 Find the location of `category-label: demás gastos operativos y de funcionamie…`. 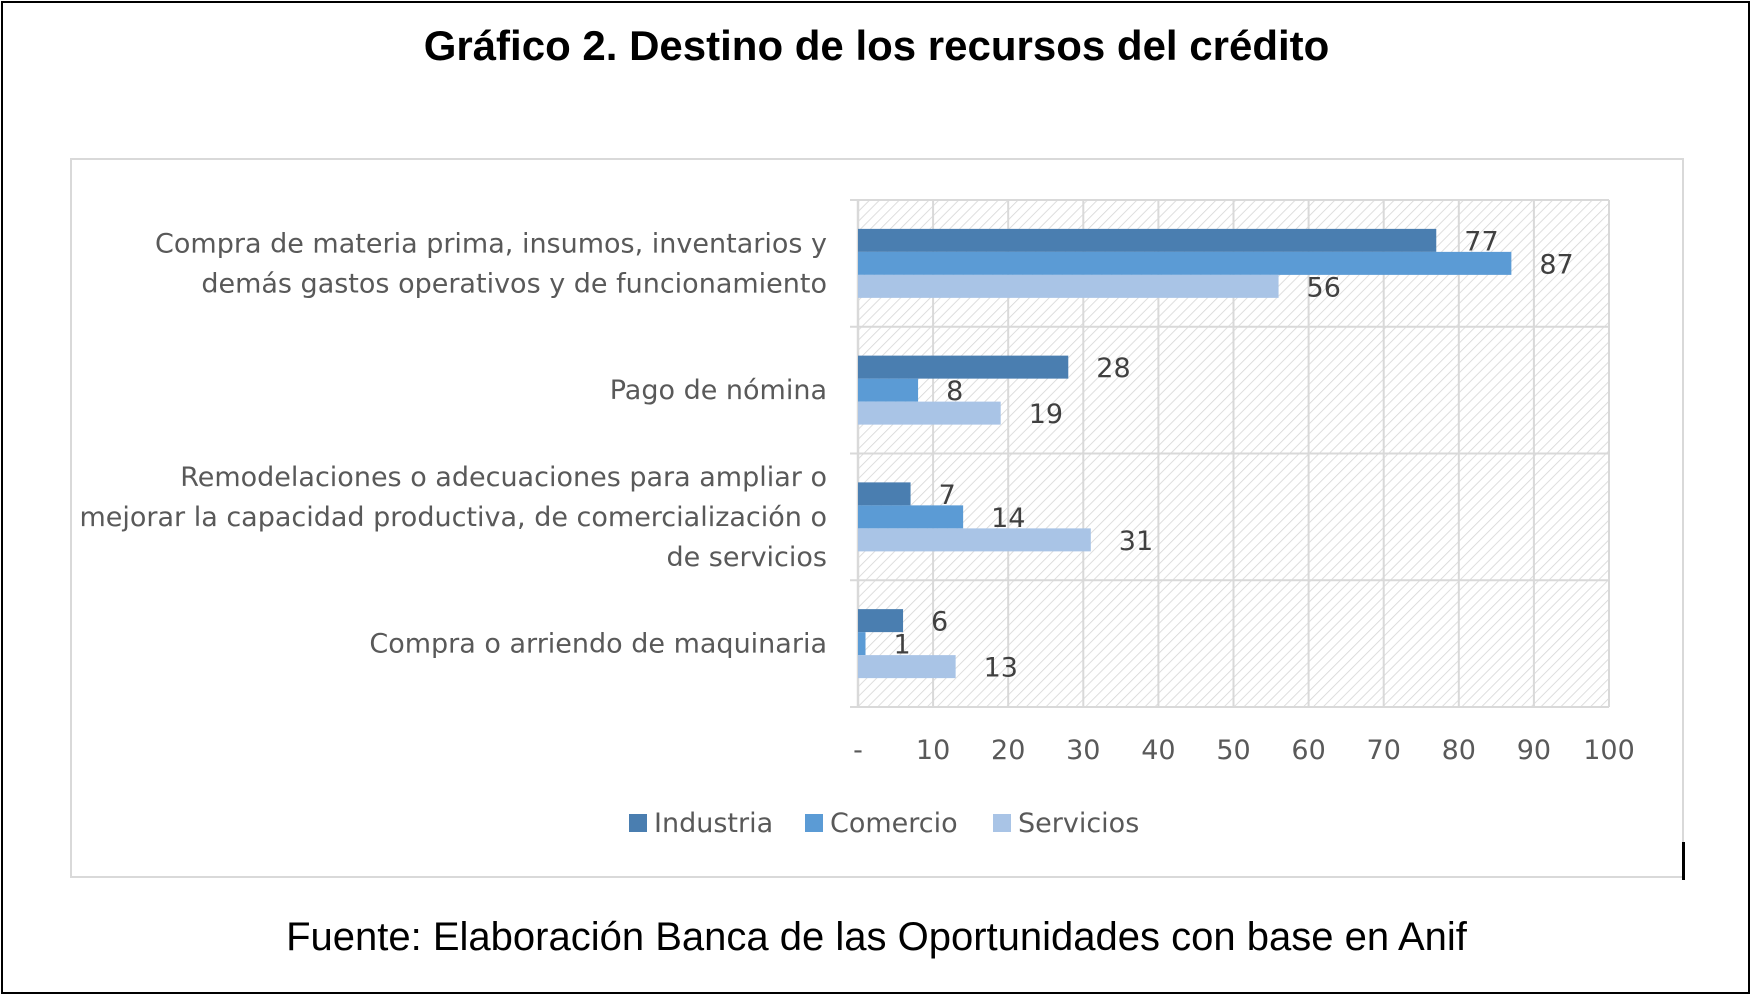

category-label: demás gastos operativos y de funcionamie… is located at coordinates (514, 283).